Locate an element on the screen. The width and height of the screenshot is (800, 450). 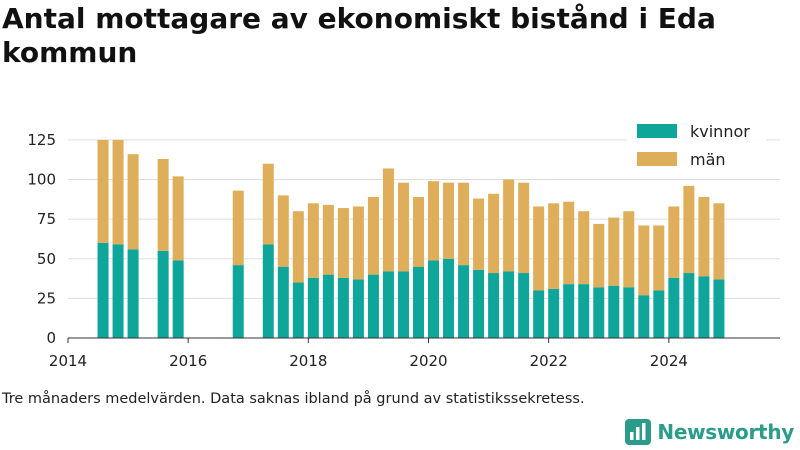
legend-label: kvinnor is located at coordinates (720, 131).